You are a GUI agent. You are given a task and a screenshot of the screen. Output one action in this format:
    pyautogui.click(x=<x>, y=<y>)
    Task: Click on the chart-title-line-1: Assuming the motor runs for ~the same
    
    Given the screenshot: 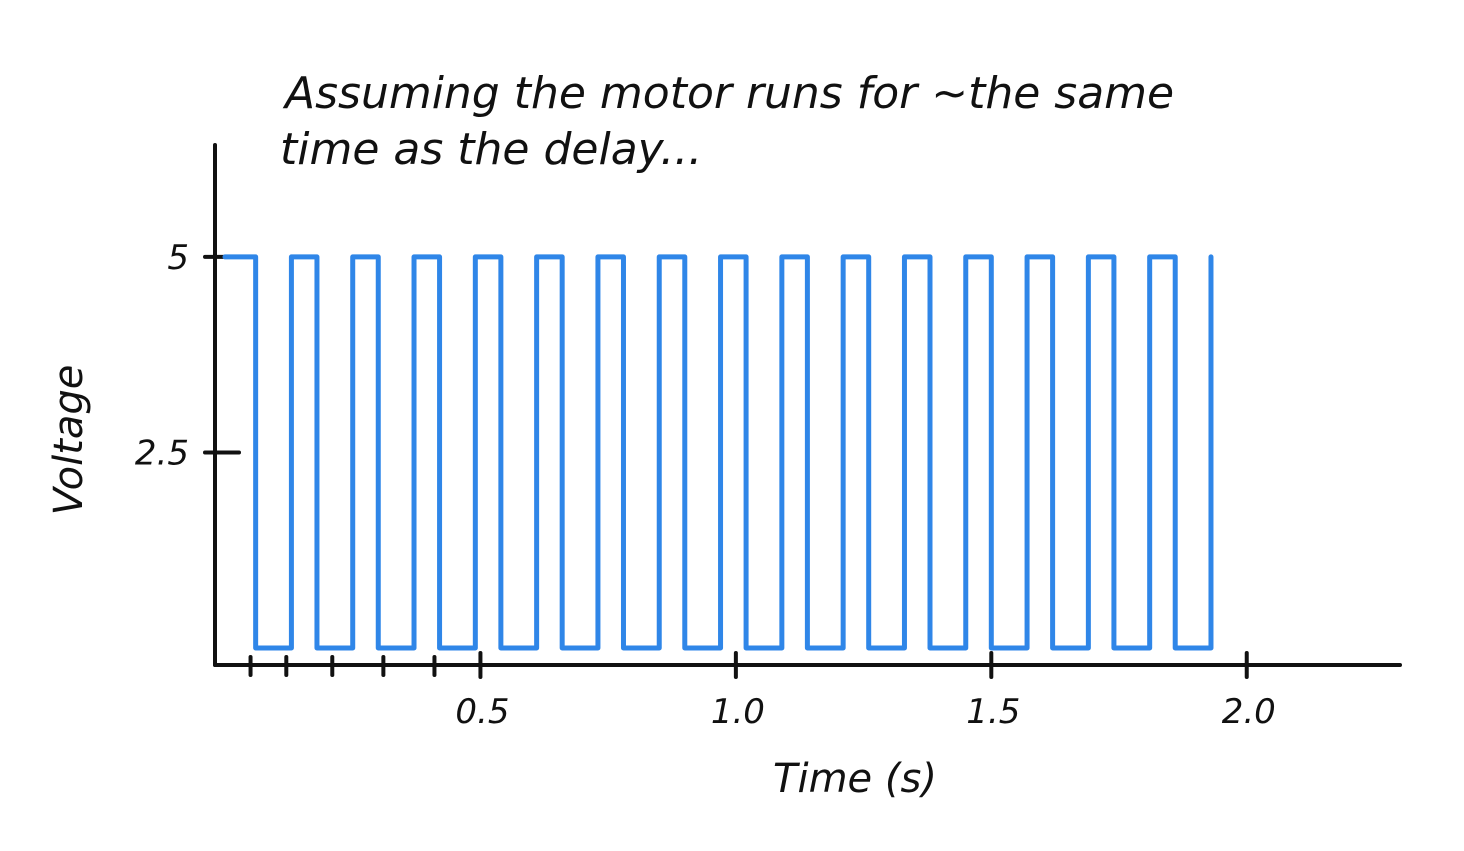 What is the action you would take?
    pyautogui.click(x=728, y=93)
    